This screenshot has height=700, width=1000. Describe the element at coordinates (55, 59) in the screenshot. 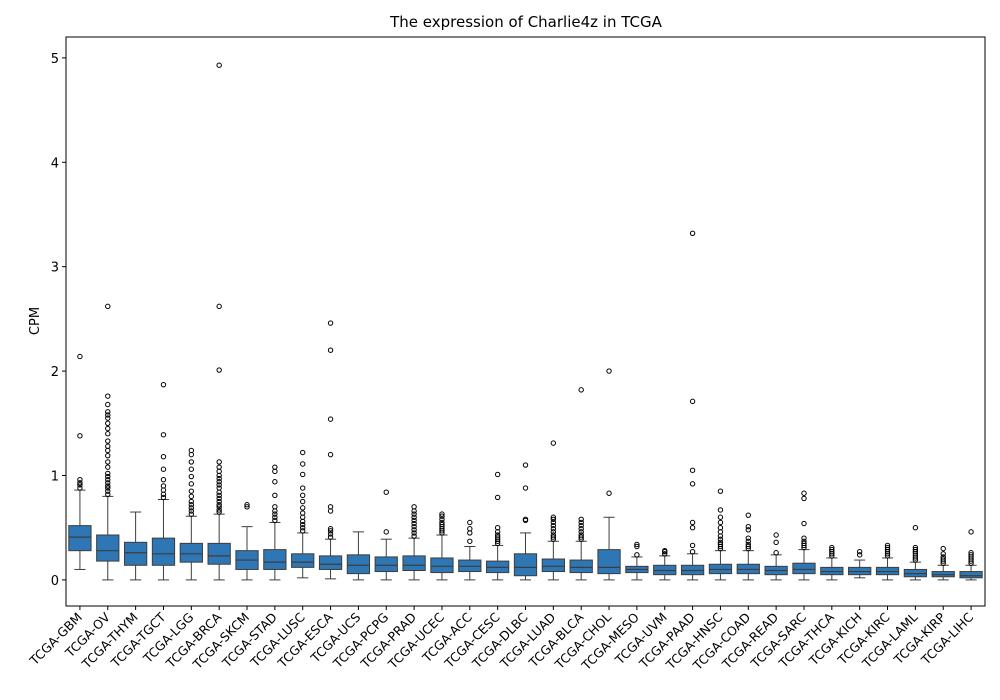

I see `y-tick-label: 5` at that location.